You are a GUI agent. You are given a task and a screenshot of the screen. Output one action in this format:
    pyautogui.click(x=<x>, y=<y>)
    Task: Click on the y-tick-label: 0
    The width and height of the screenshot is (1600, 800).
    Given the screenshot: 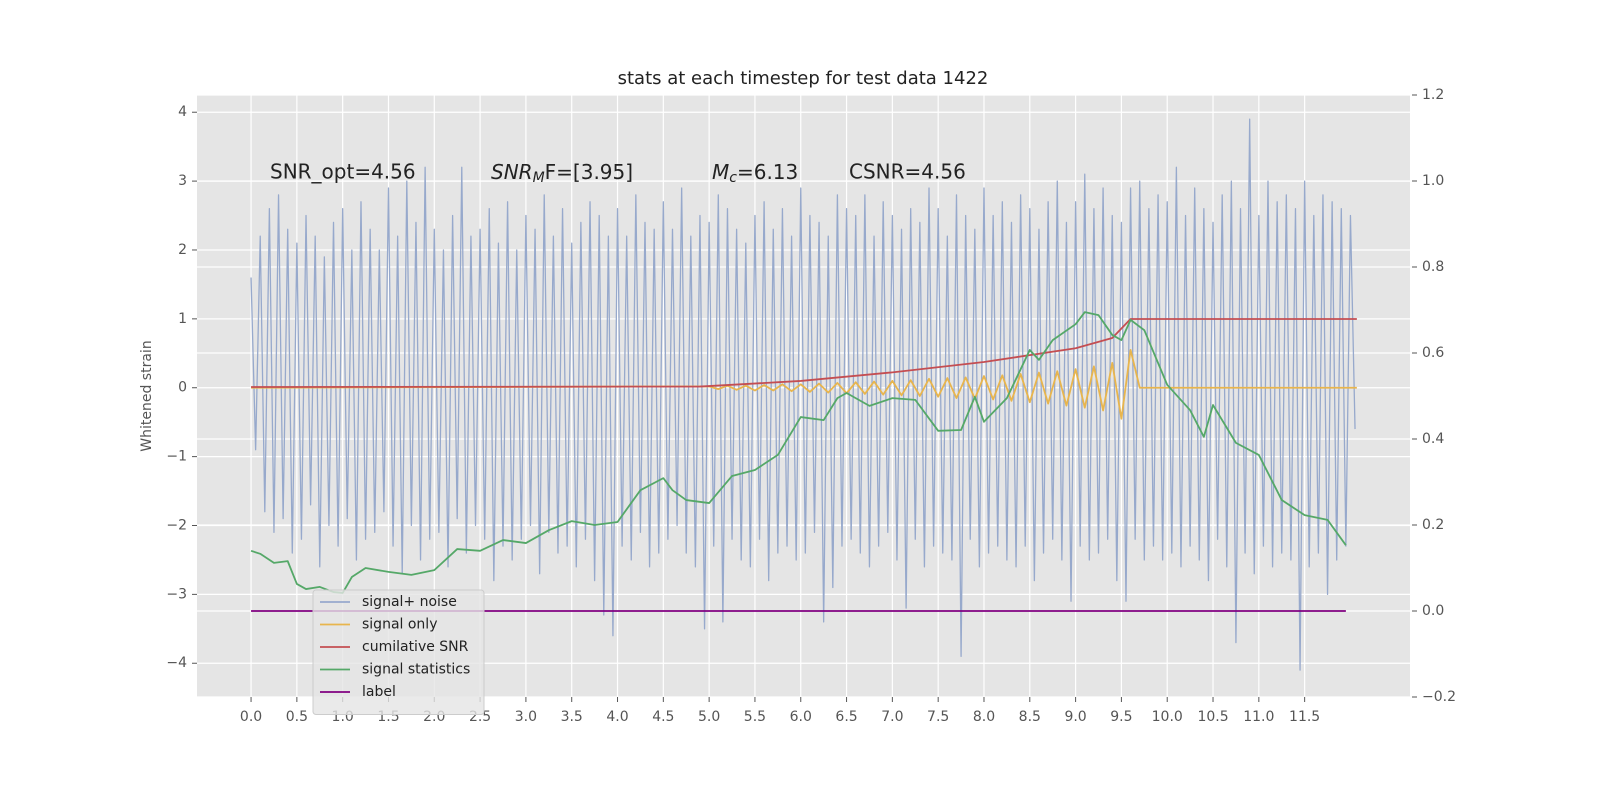 What is the action you would take?
    pyautogui.click(x=182, y=388)
    